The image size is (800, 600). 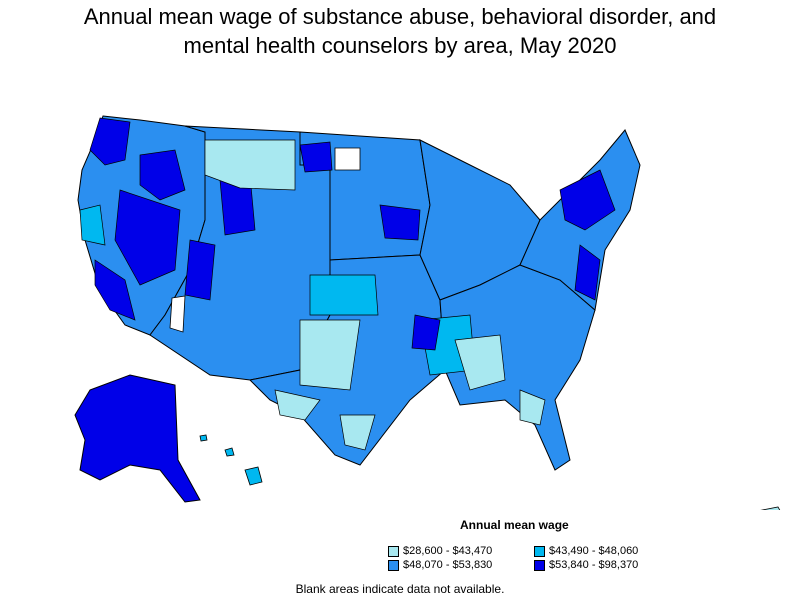 What do you see at coordinates (231, 460) in the screenshot?
I see `hawaii` at bounding box center [231, 460].